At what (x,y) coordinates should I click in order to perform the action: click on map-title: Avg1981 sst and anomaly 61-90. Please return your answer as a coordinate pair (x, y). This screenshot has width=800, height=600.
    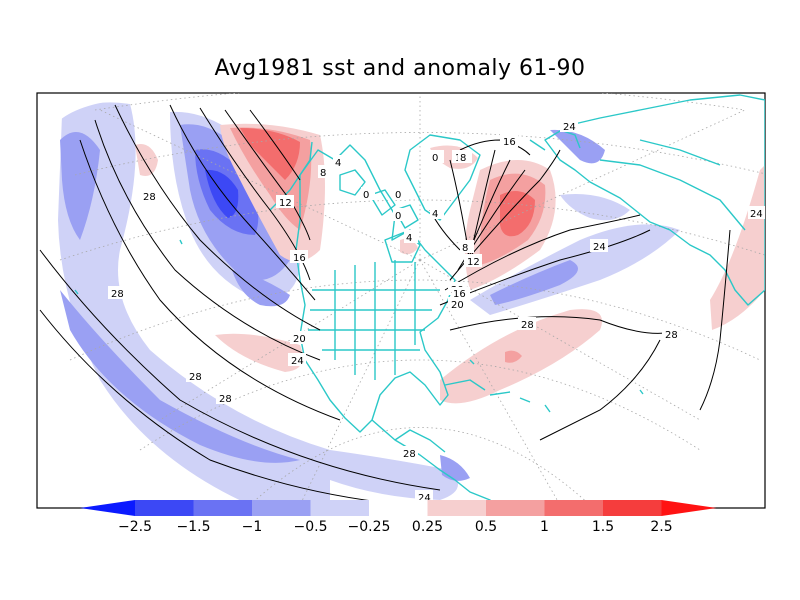
    Looking at the image, I should click on (400, 68).